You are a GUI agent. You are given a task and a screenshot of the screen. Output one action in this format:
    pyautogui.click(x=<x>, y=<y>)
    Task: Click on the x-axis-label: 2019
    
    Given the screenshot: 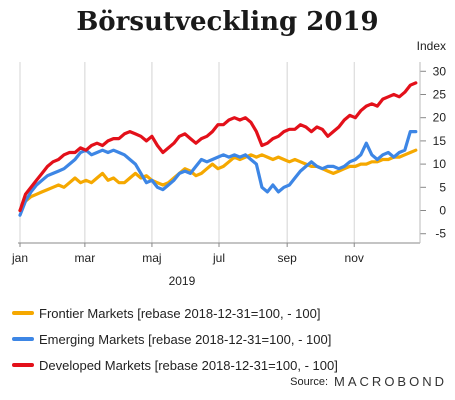 What is the action you would take?
    pyautogui.click(x=182, y=281)
    